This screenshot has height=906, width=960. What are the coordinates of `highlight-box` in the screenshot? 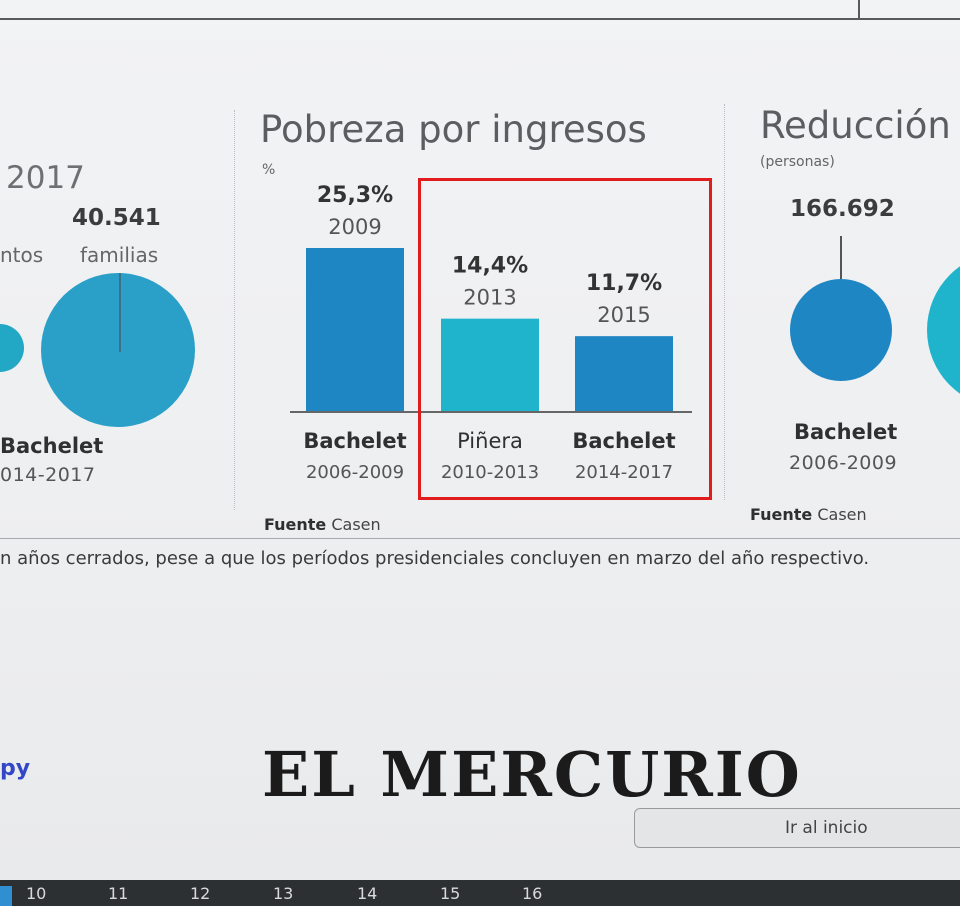 It's located at (565, 339).